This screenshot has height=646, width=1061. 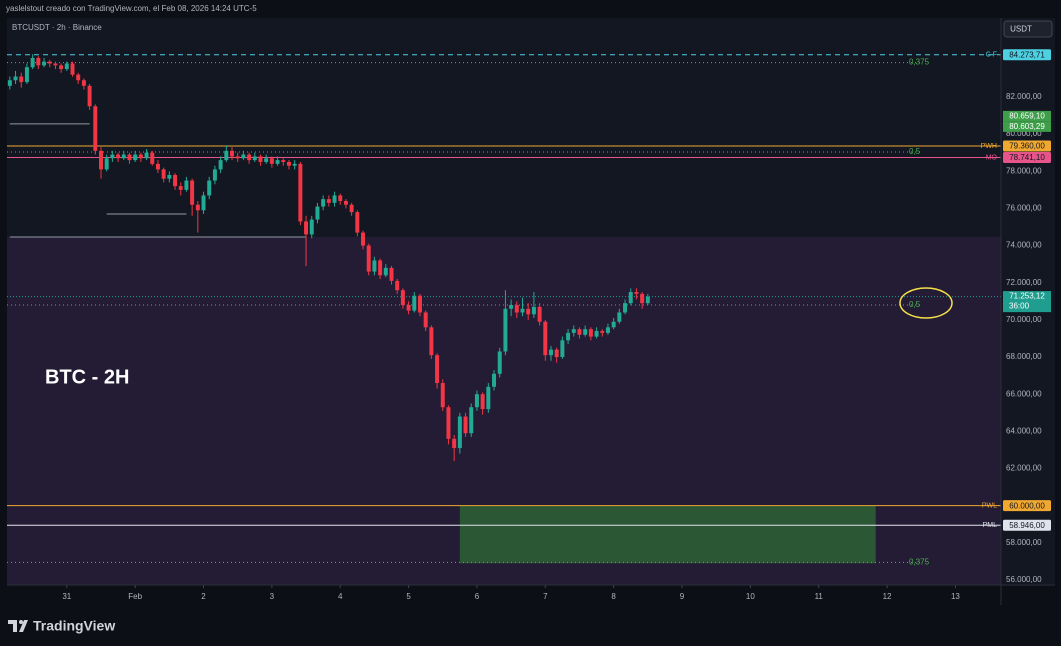 What do you see at coordinates (272, 596) in the screenshot?
I see `x-tick-label: 3` at bounding box center [272, 596].